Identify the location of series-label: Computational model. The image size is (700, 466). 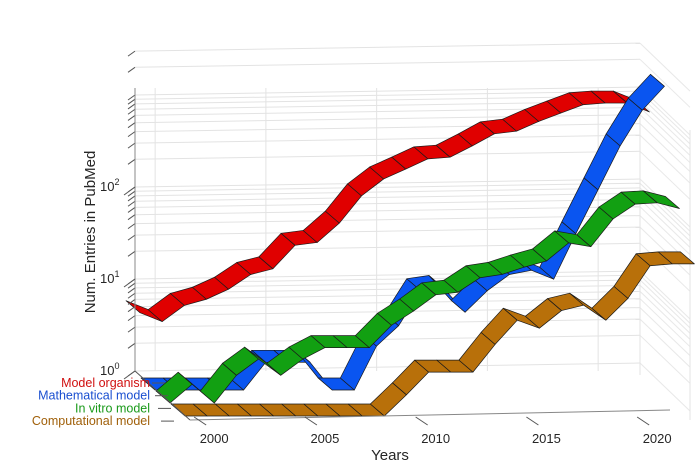
(91, 421).